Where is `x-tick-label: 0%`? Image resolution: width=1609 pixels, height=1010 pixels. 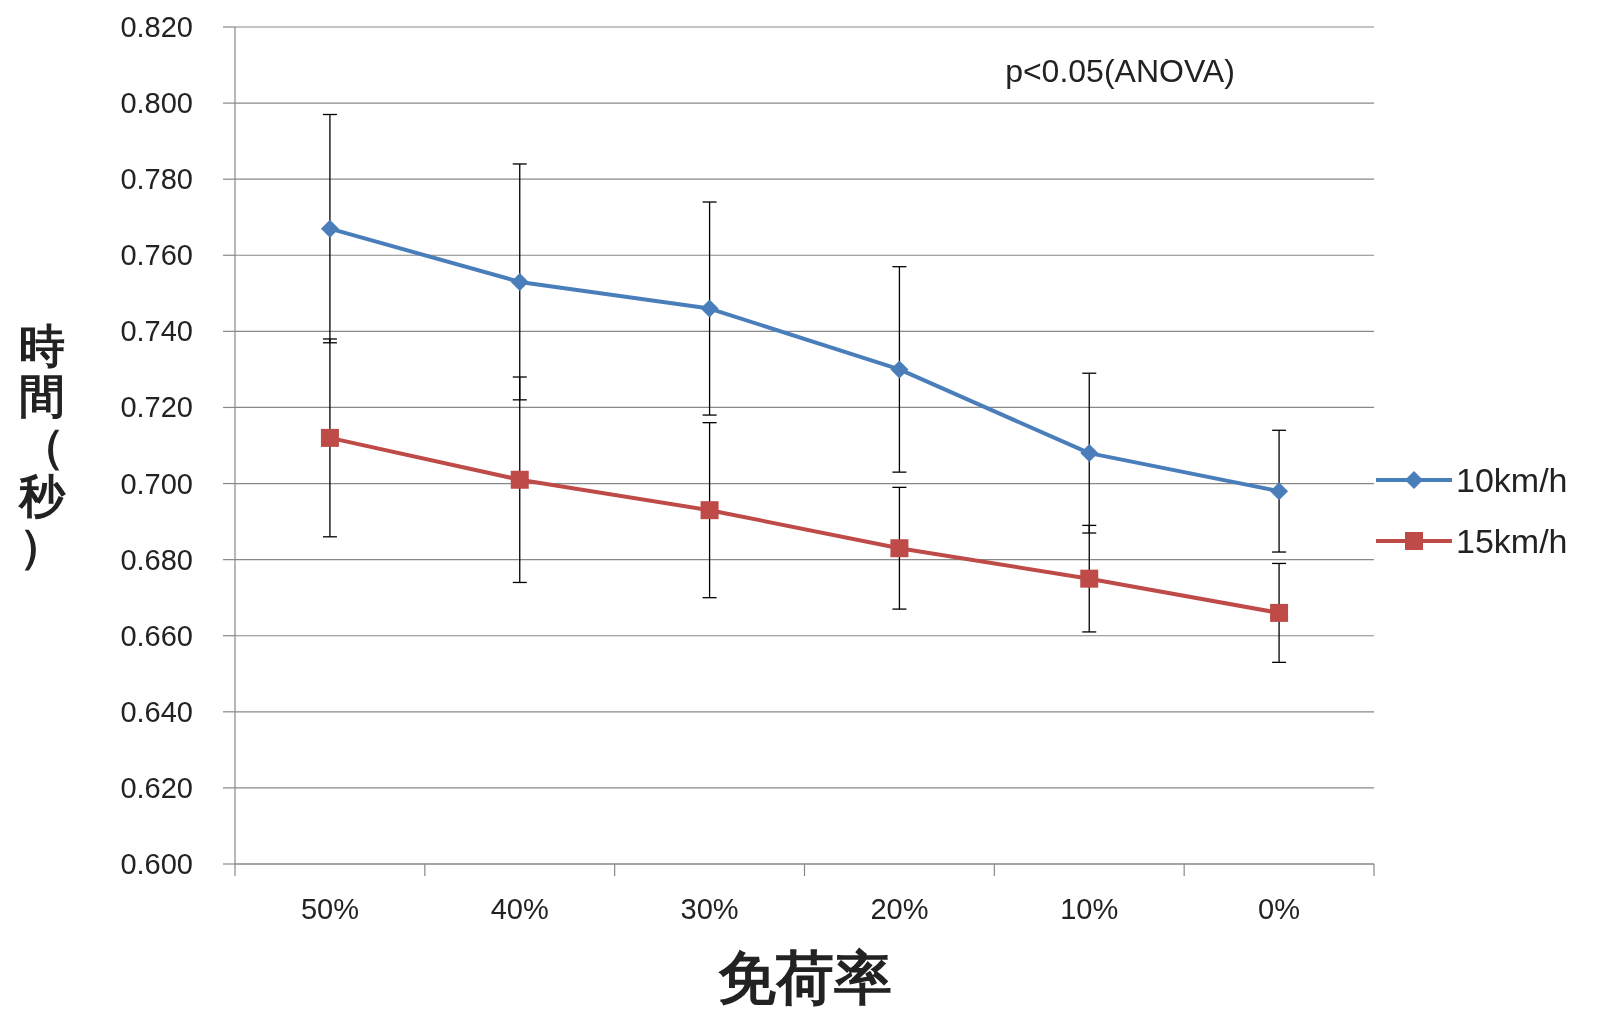 x-tick-label: 0% is located at coordinates (1279, 909).